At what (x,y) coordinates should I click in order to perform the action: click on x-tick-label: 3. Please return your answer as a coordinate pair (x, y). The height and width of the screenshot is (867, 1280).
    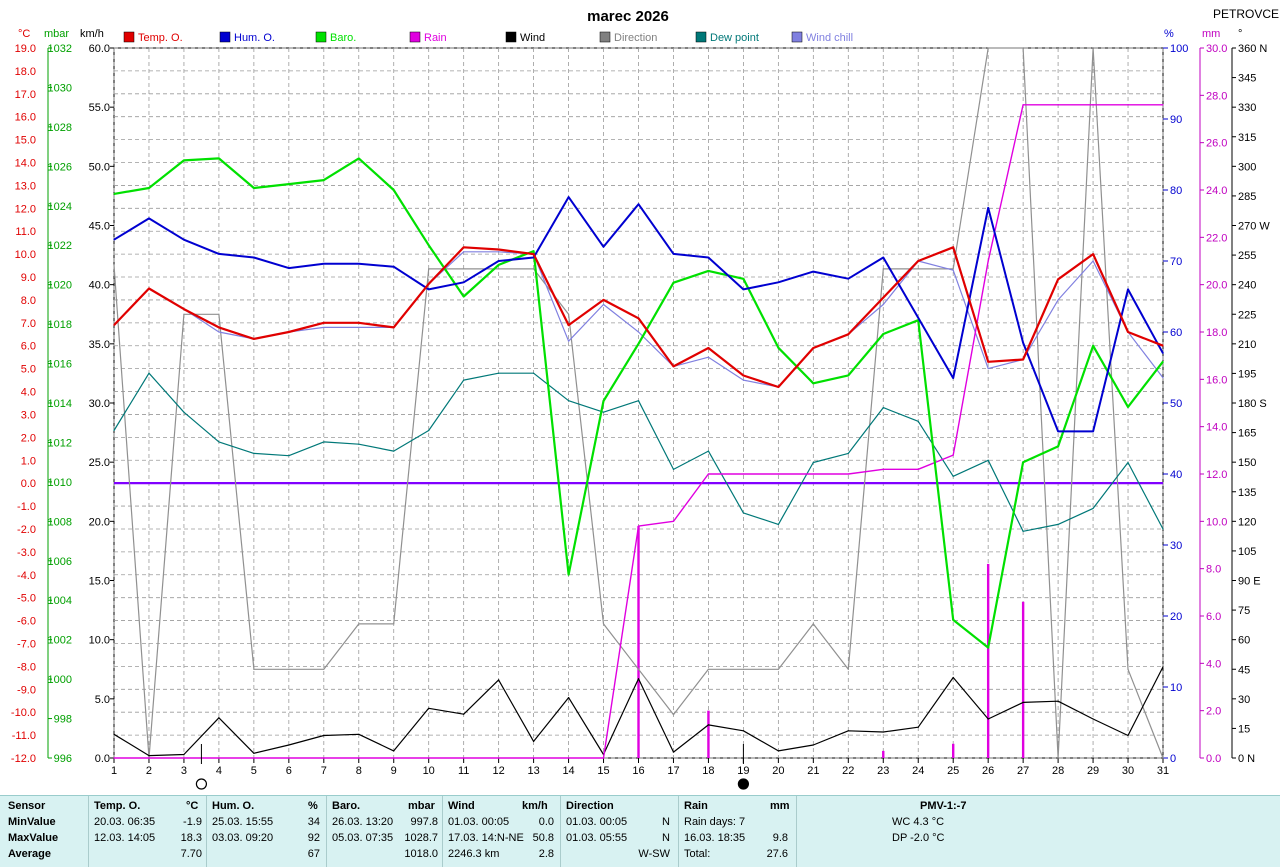
    Looking at the image, I should click on (184, 771).